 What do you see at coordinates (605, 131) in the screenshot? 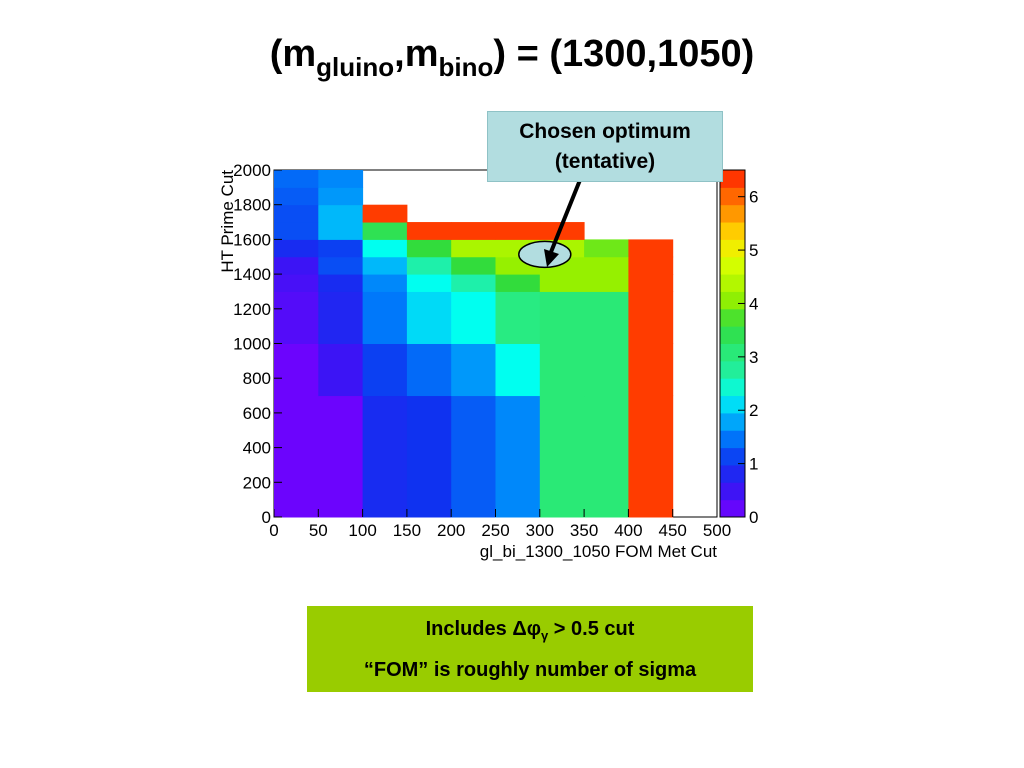
I see `callout-line-1: Chosen optimum` at bounding box center [605, 131].